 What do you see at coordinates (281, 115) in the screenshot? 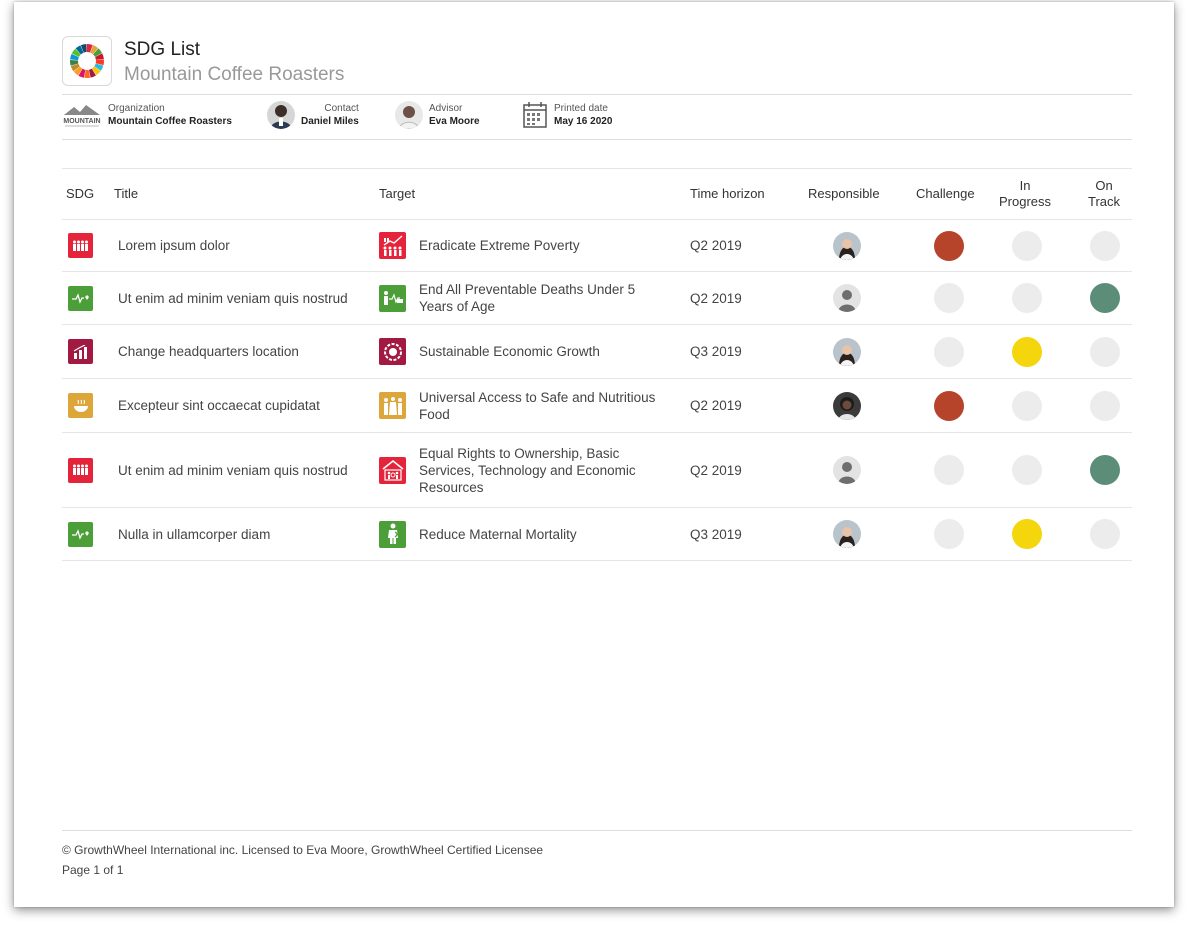
I see `contact-avatar` at bounding box center [281, 115].